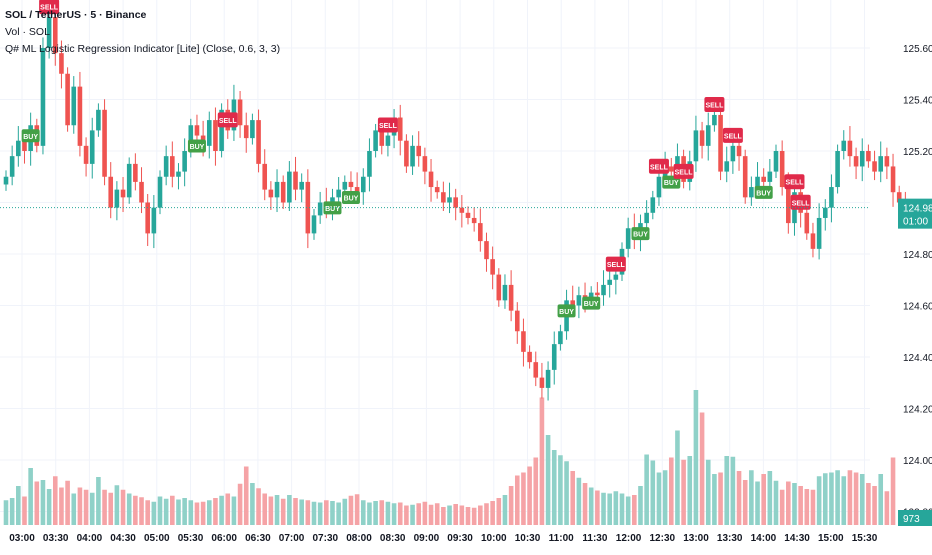 The height and width of the screenshot is (555, 932). Describe the element at coordinates (763, 192) in the screenshot. I see `buy-label` at that location.